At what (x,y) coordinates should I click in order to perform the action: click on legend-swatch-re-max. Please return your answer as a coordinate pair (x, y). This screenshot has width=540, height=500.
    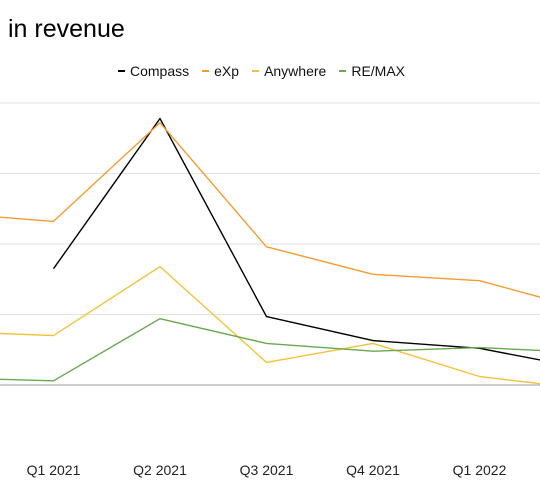
    Looking at the image, I should click on (343, 71).